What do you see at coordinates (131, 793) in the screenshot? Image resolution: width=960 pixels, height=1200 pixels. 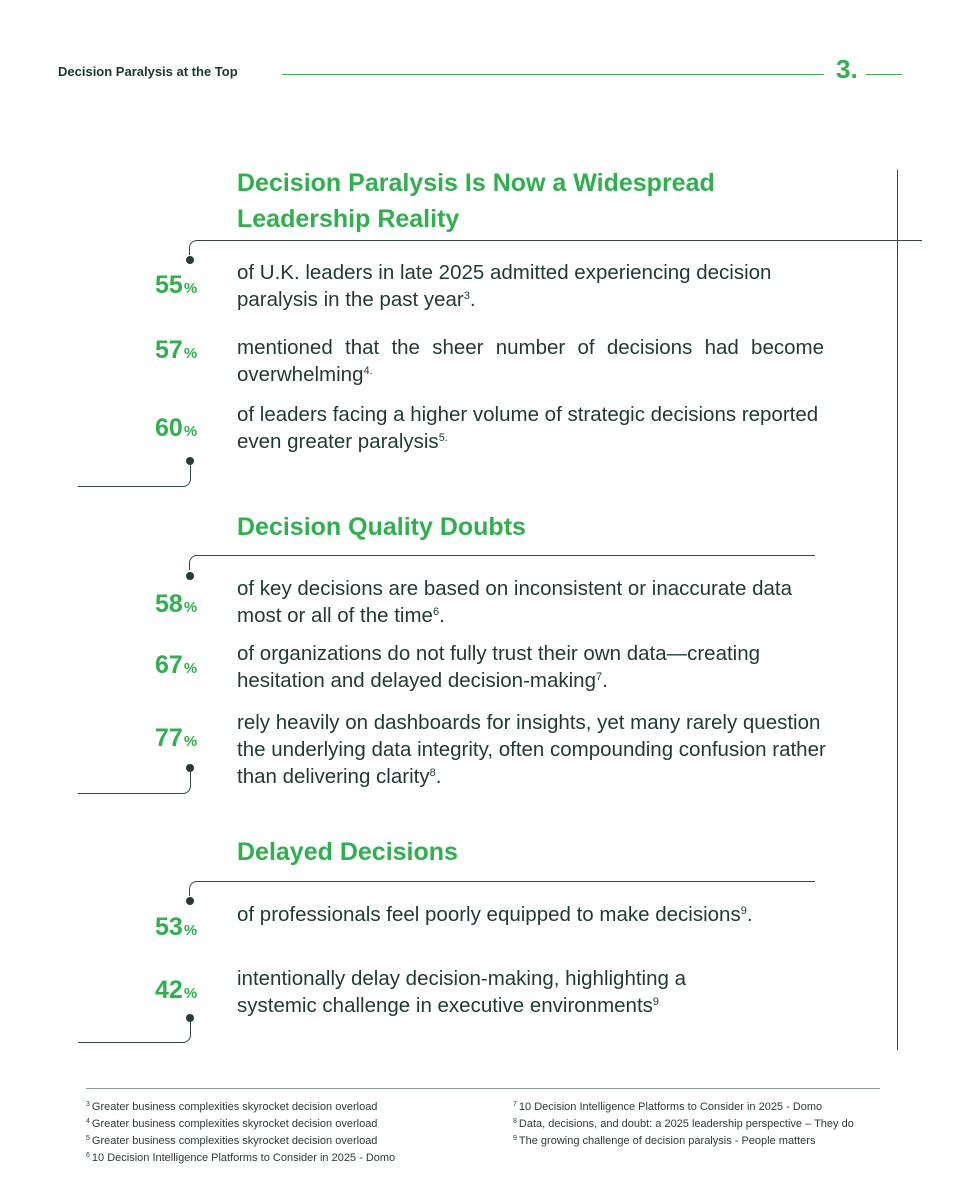 I see `section-2-bottom-rule` at bounding box center [131, 793].